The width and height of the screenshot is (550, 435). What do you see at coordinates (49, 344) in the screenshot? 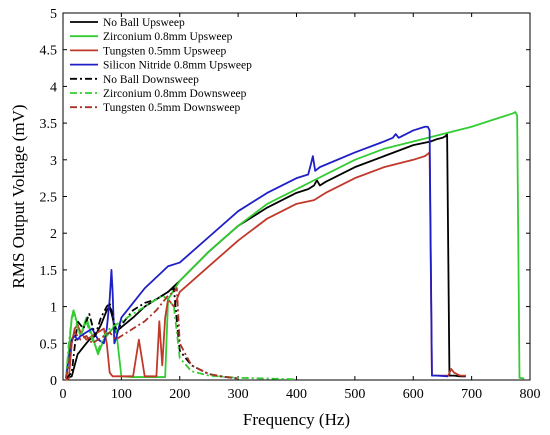
I see `y-tick-label: 0.5` at bounding box center [49, 344].